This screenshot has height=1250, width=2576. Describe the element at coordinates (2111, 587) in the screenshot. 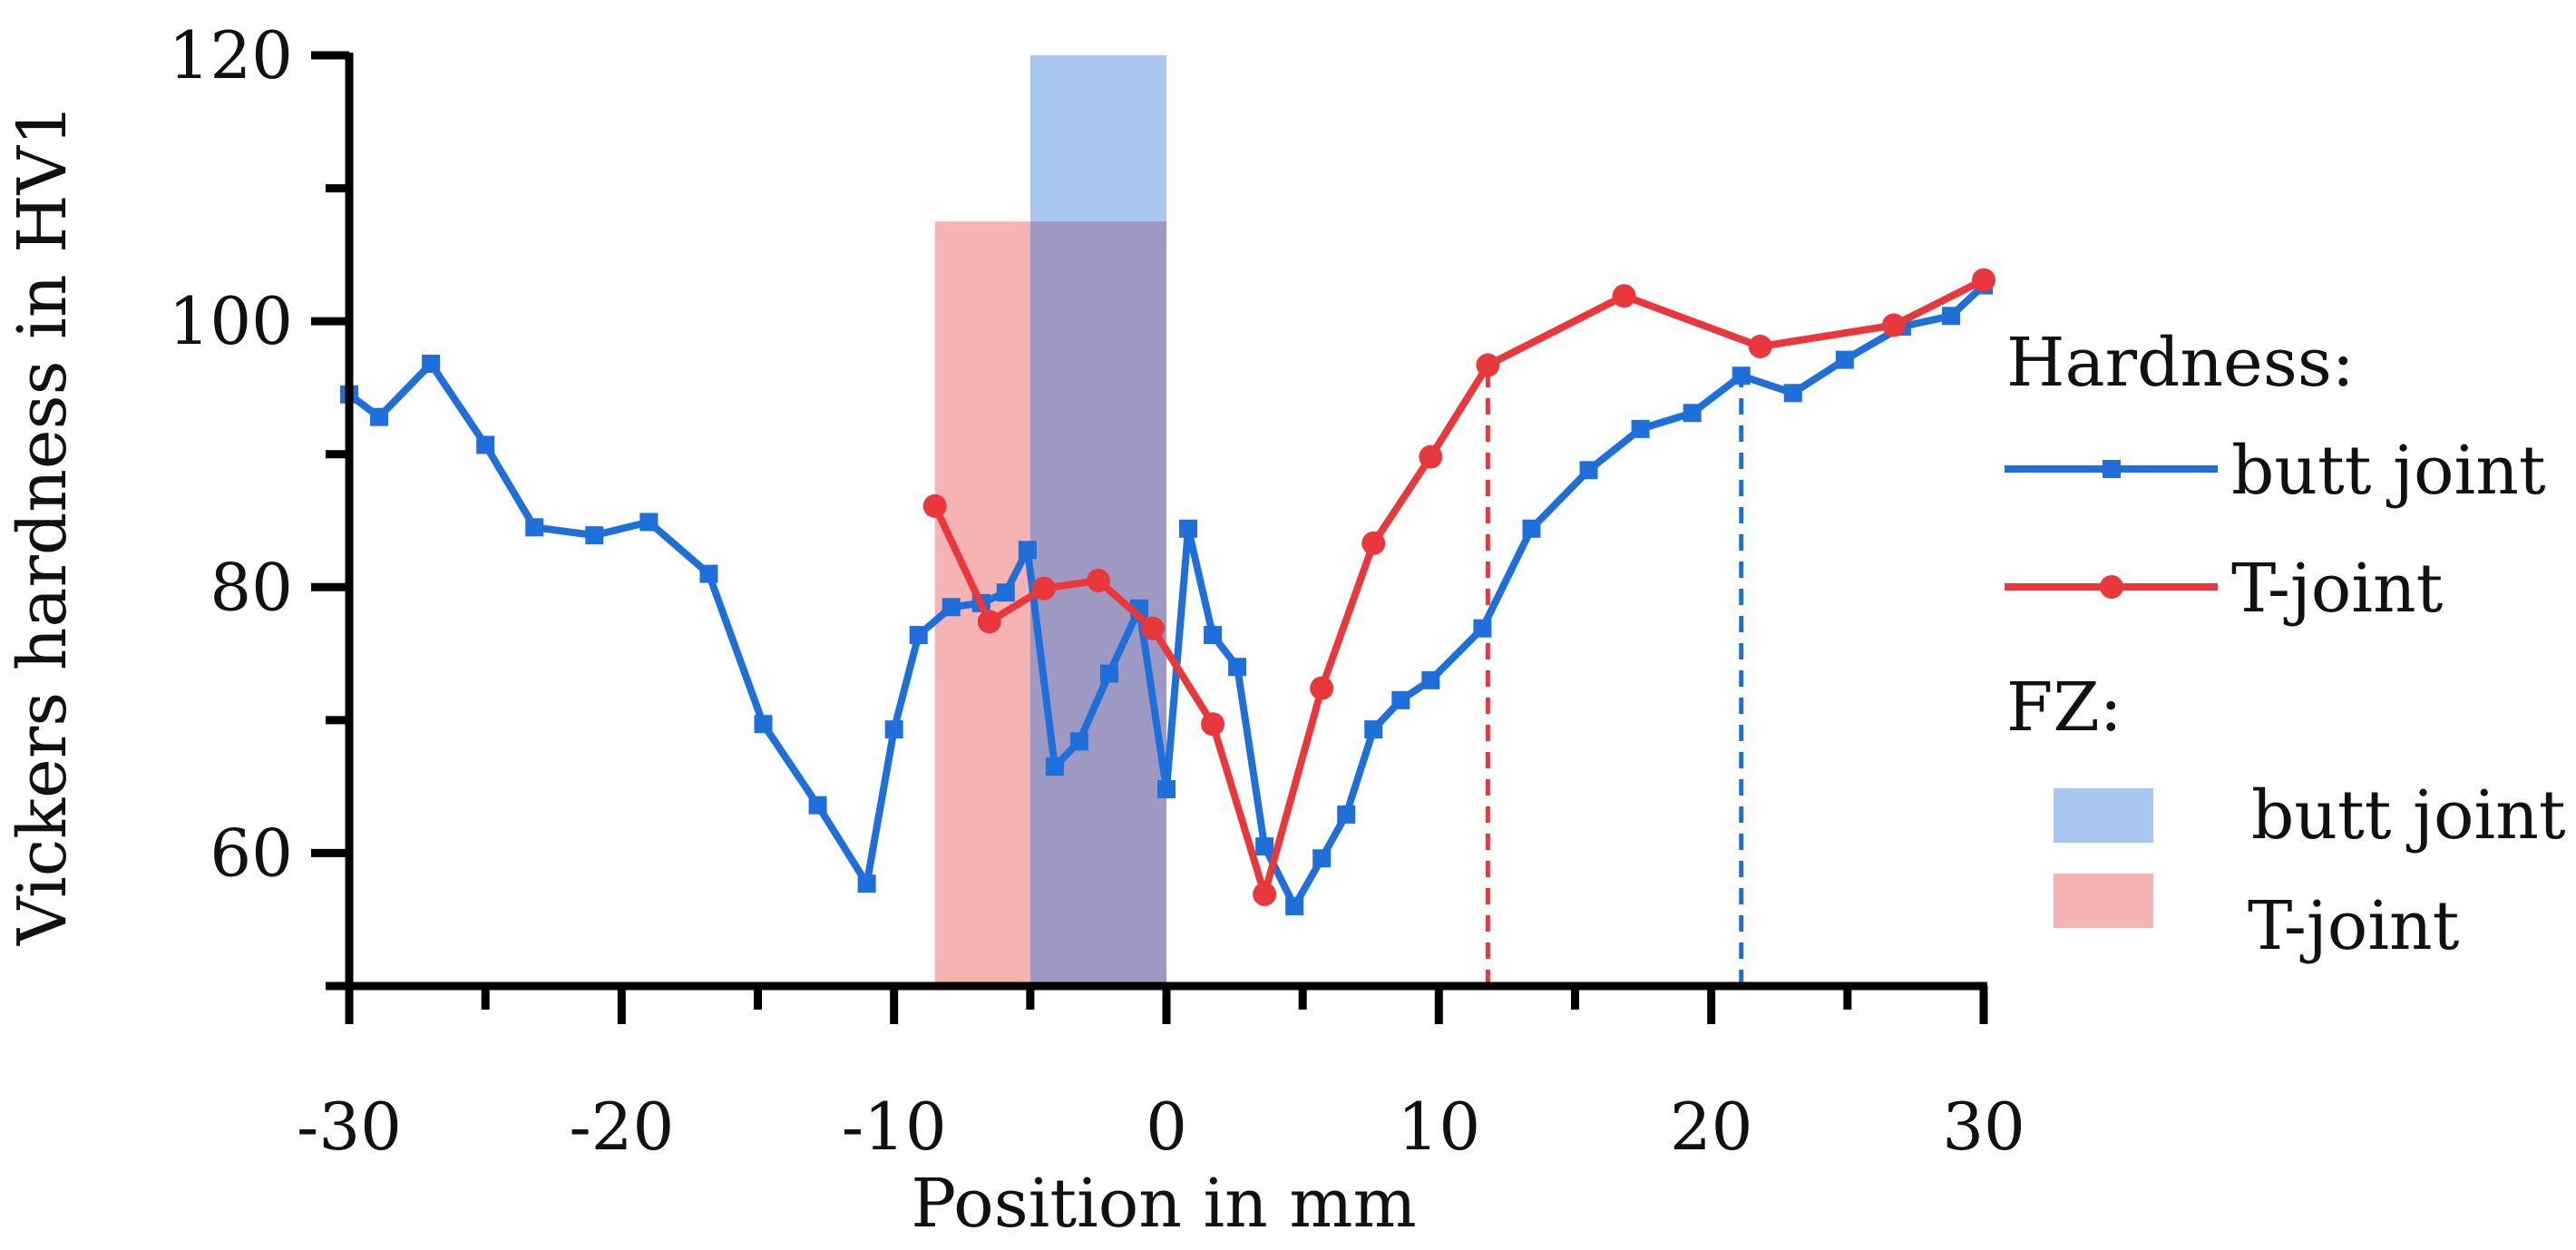

I see `legend-t-joint-marker` at that location.